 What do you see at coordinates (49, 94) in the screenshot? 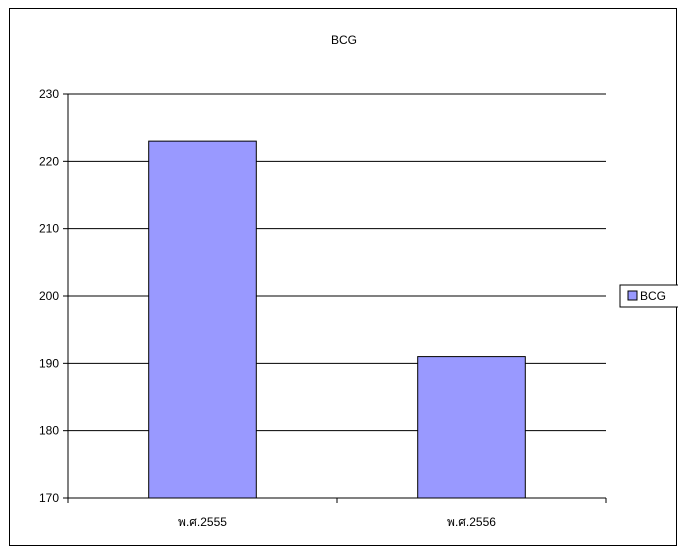
I see `y-tick-label-230: 230` at bounding box center [49, 94].